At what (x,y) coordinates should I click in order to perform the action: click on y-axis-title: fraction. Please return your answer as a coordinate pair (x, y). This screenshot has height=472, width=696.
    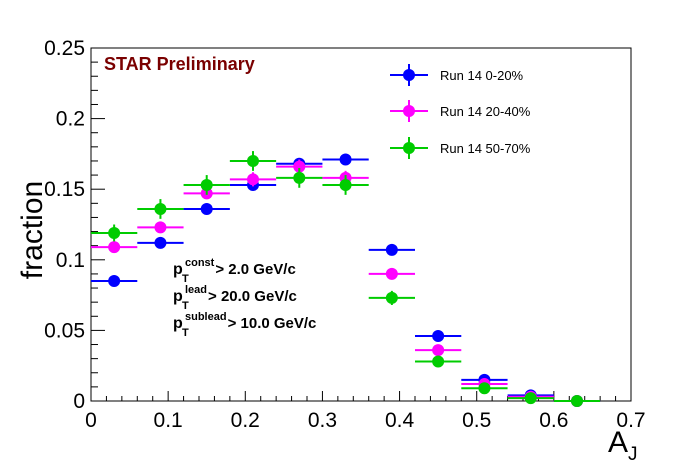
    Looking at the image, I should click on (32, 230).